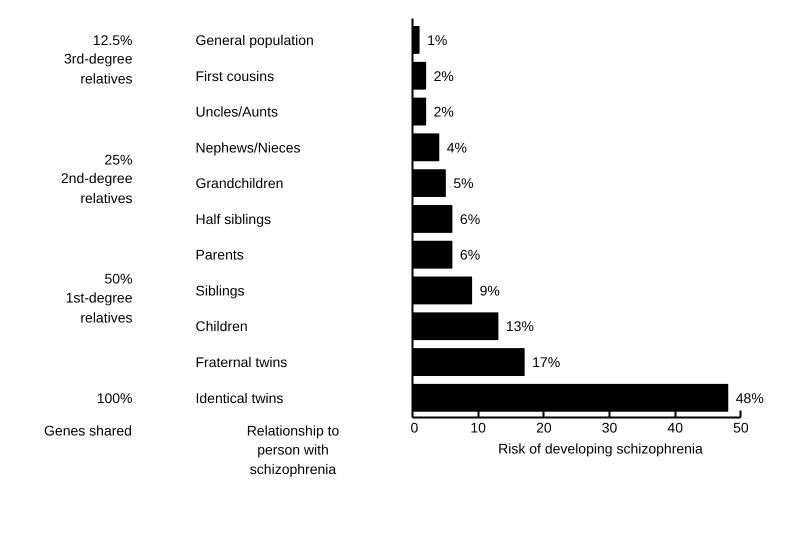 The image size is (790, 557). Describe the element at coordinates (741, 428) in the screenshot. I see `x-tick-label: 50` at that location.